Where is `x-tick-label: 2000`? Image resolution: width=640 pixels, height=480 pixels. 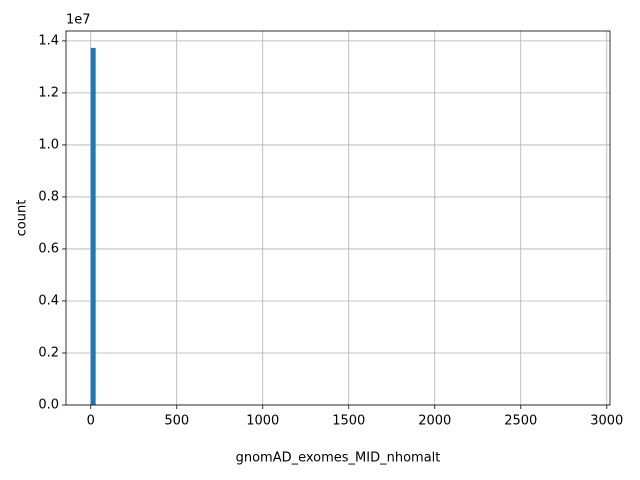 x-tick-label: 2000 is located at coordinates (434, 421).